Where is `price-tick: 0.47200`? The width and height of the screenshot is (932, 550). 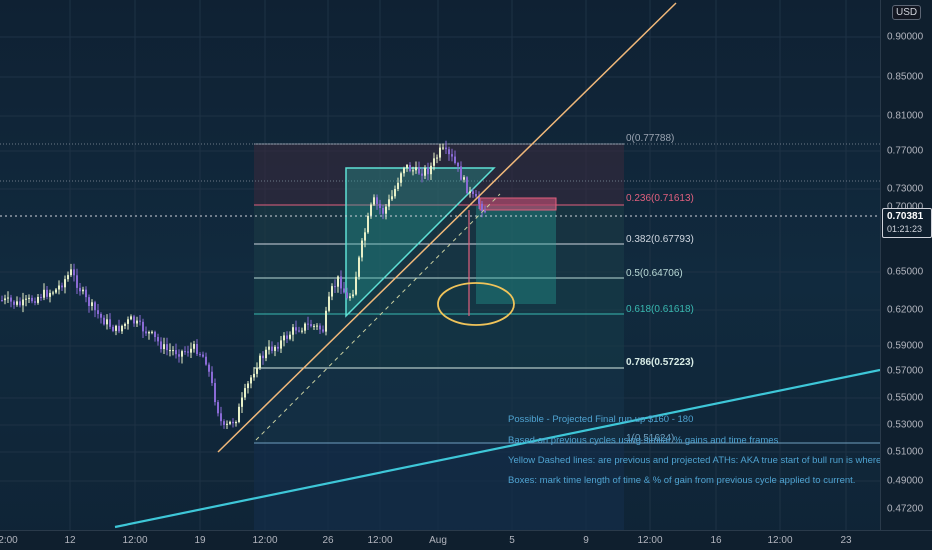 price-tick: 0.47200 is located at coordinates (905, 509).